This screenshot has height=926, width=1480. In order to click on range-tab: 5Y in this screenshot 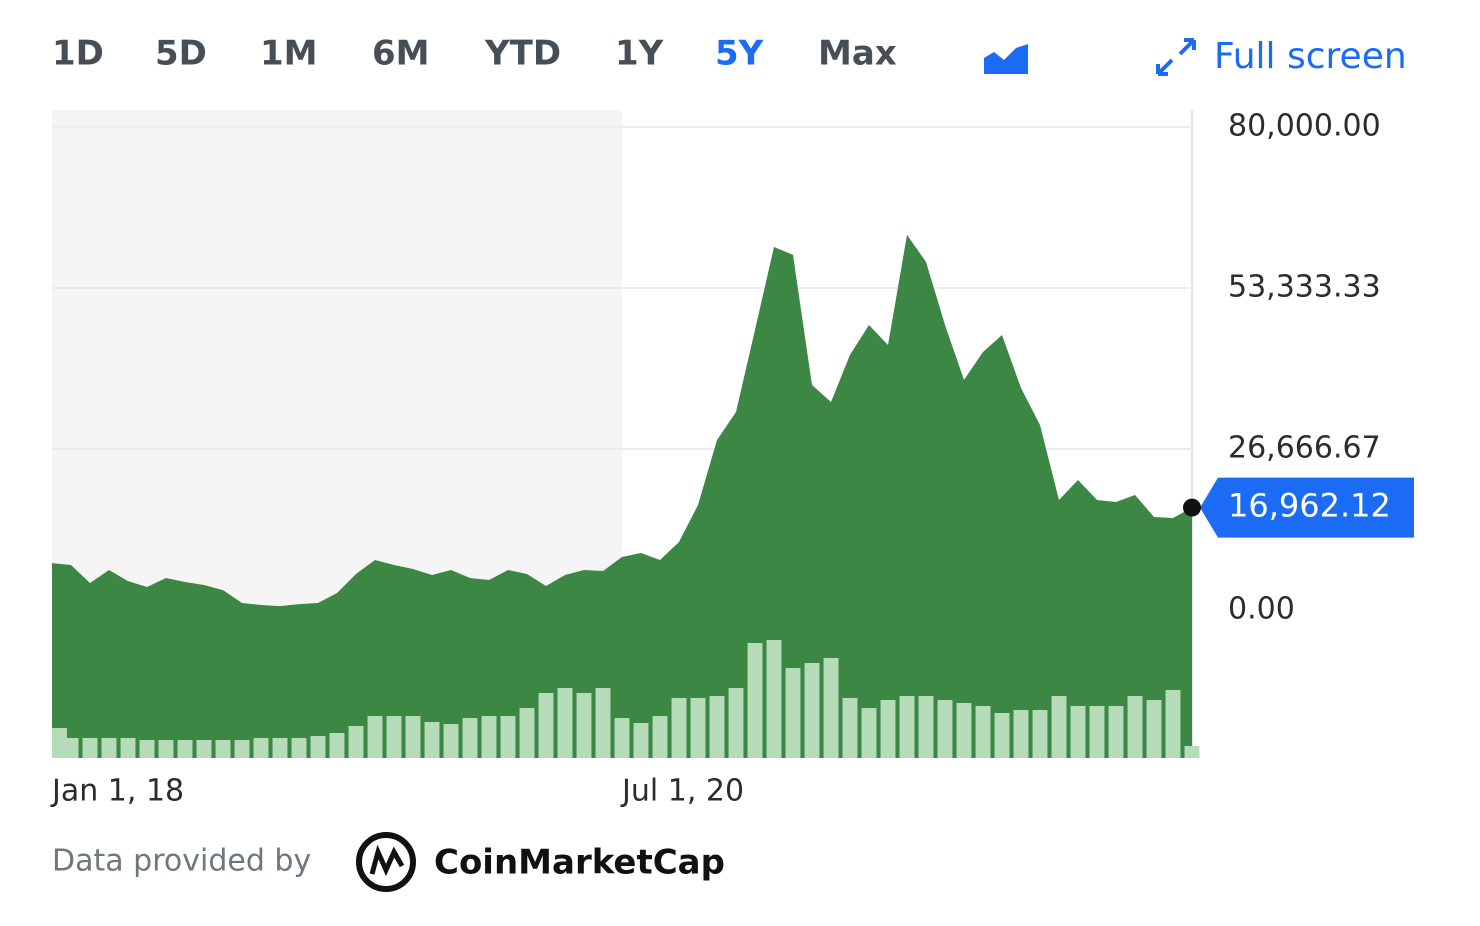, I will do `click(739, 54)`.